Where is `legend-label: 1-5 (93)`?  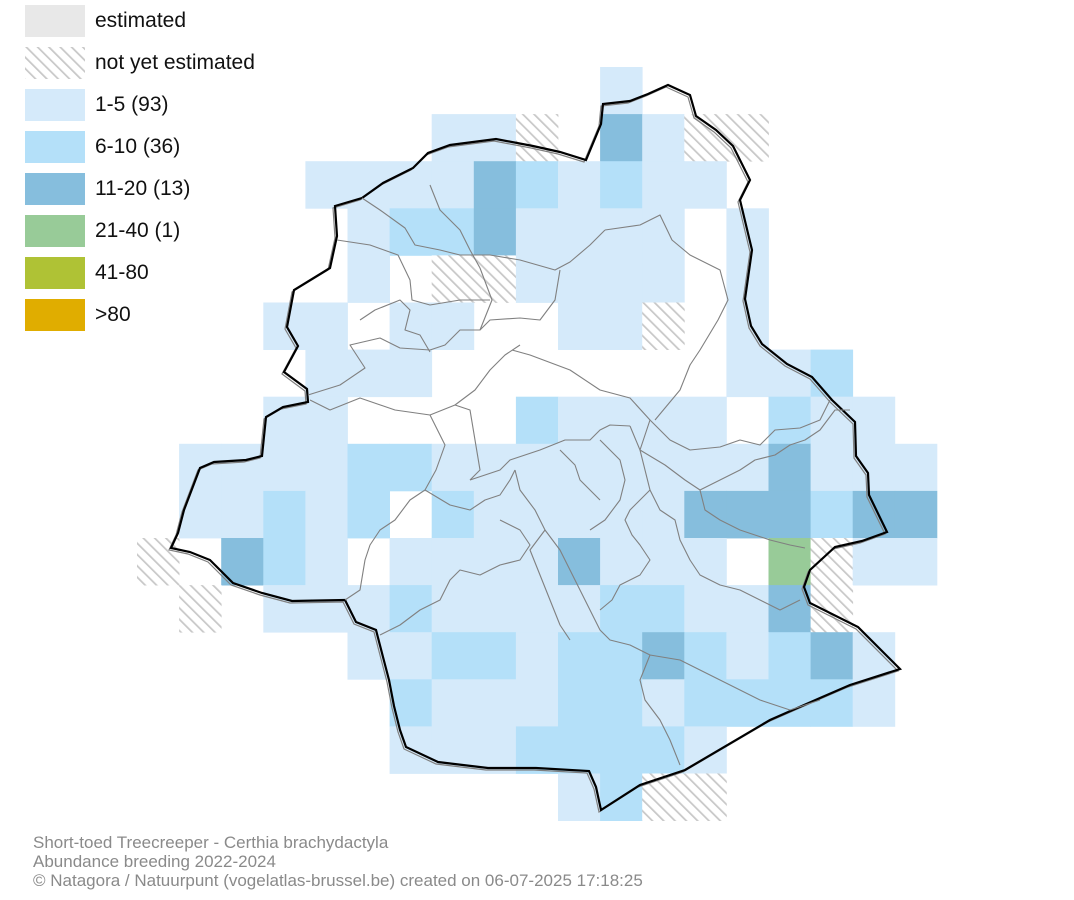 legend-label: 1-5 (93) is located at coordinates (132, 104).